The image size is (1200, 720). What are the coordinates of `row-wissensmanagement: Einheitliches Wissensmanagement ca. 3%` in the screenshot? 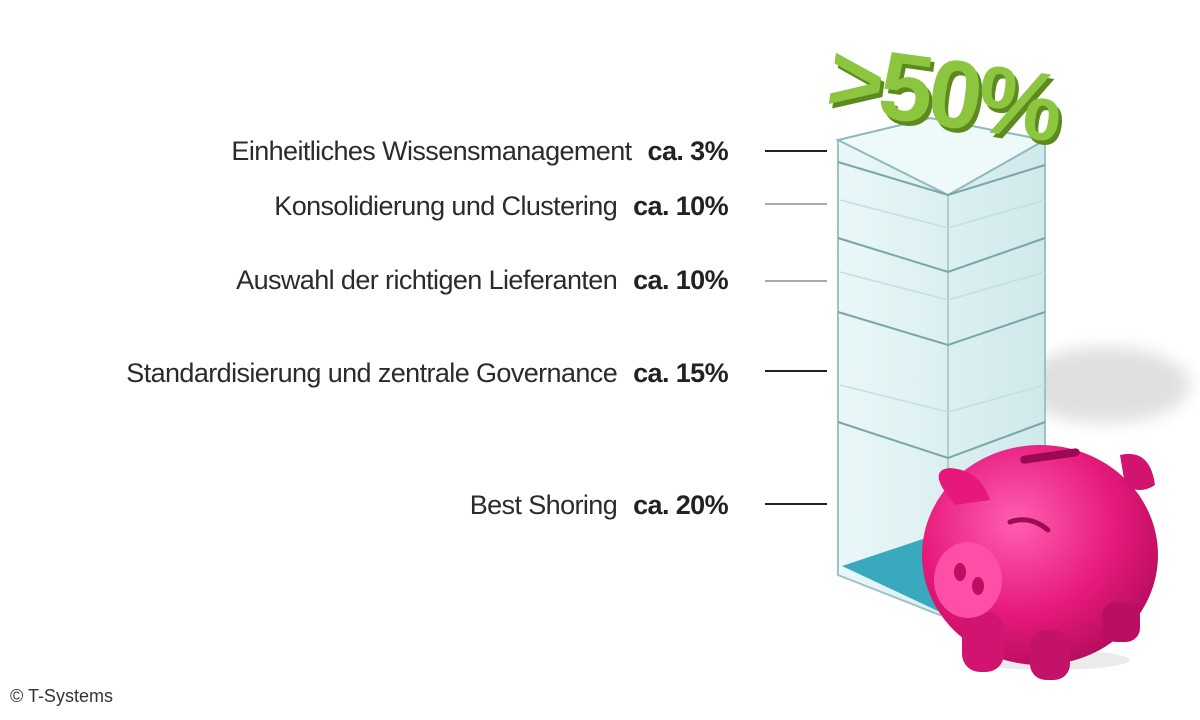 It's located at (364, 151).